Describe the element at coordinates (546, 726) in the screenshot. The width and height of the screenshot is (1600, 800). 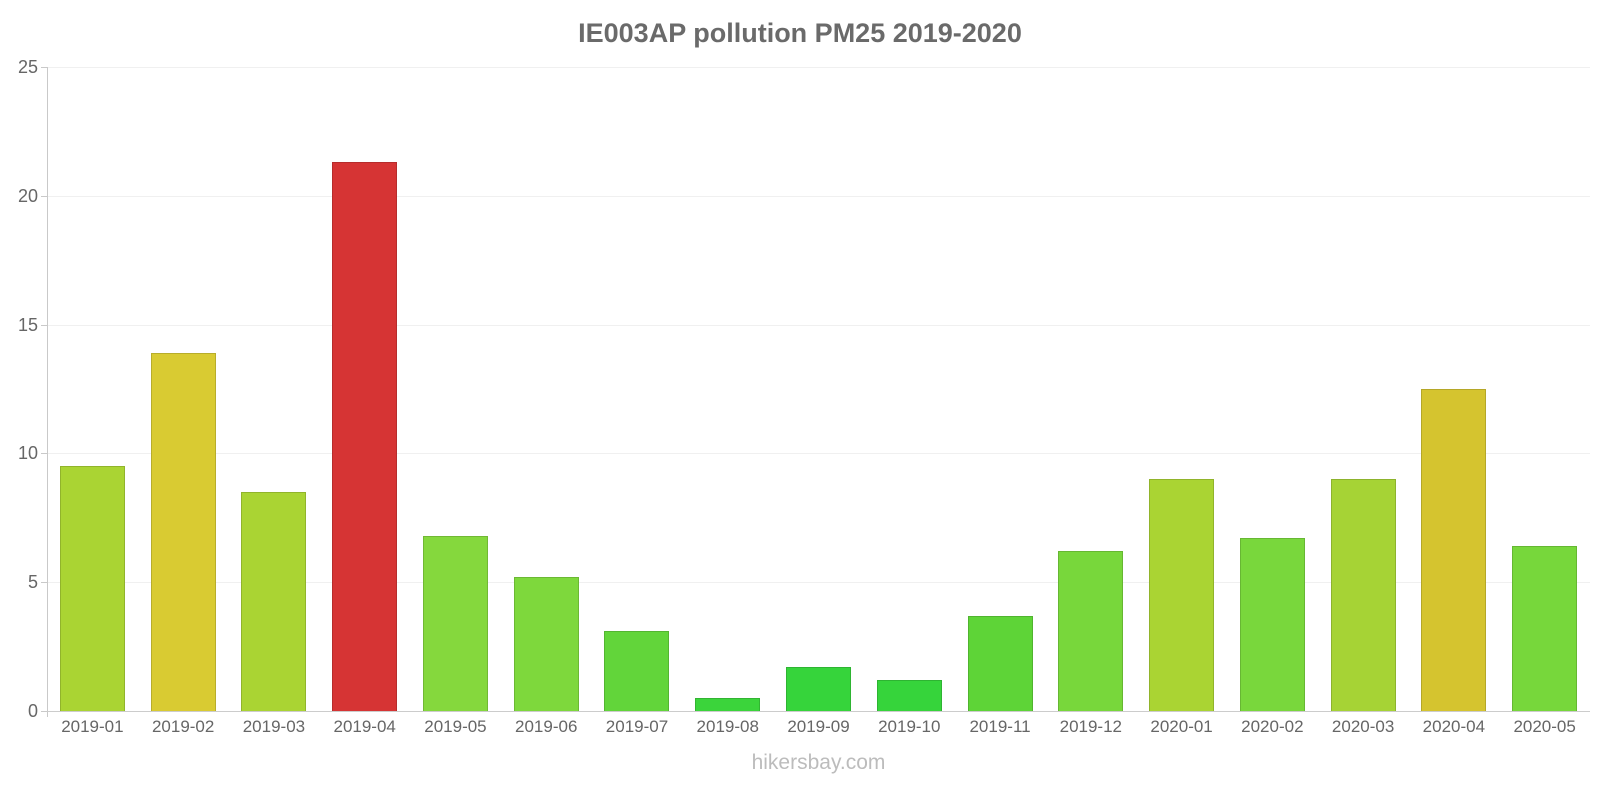
I see `x-axis-label-2019-06: 2019-06` at that location.